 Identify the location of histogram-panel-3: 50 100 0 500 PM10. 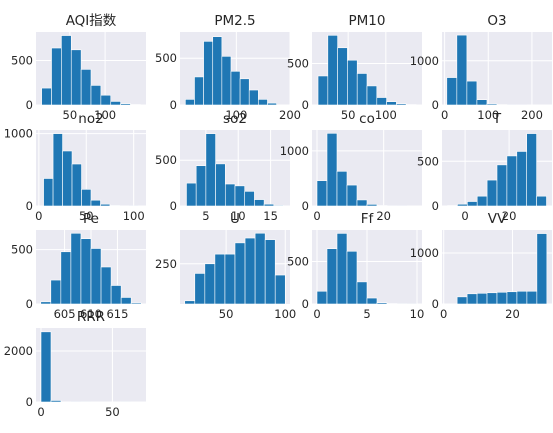
(354, 67).